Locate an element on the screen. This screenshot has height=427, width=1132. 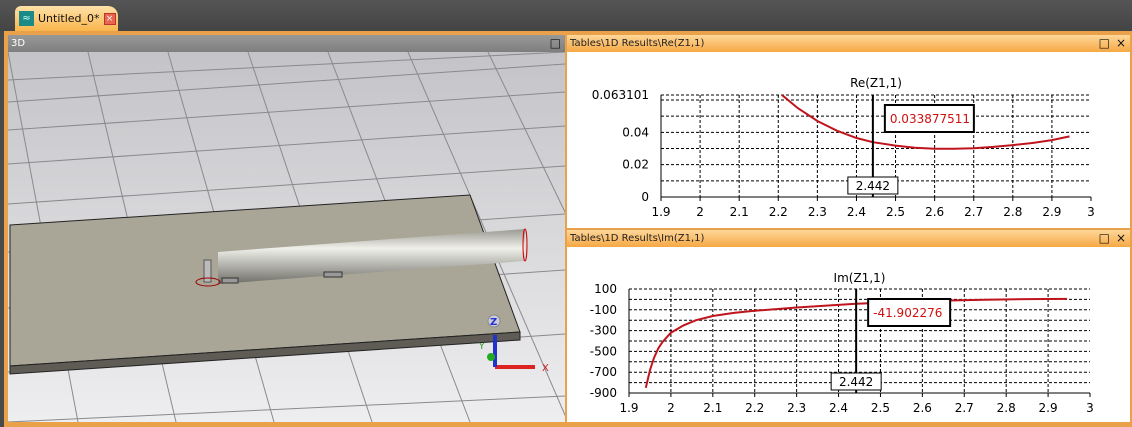
x-axis-label: X is located at coordinates (545, 368).